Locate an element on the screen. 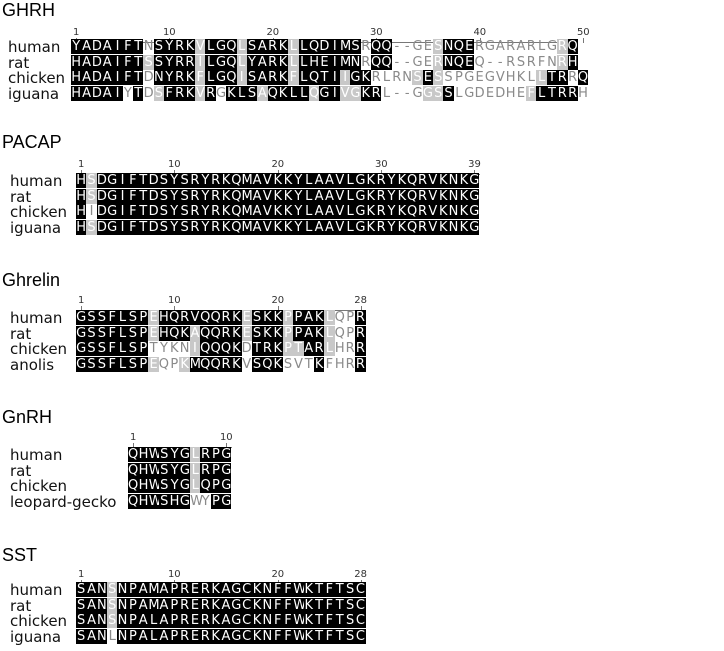 The width and height of the screenshot is (724, 651). ruler-tick-label: 28 is located at coordinates (360, 574).